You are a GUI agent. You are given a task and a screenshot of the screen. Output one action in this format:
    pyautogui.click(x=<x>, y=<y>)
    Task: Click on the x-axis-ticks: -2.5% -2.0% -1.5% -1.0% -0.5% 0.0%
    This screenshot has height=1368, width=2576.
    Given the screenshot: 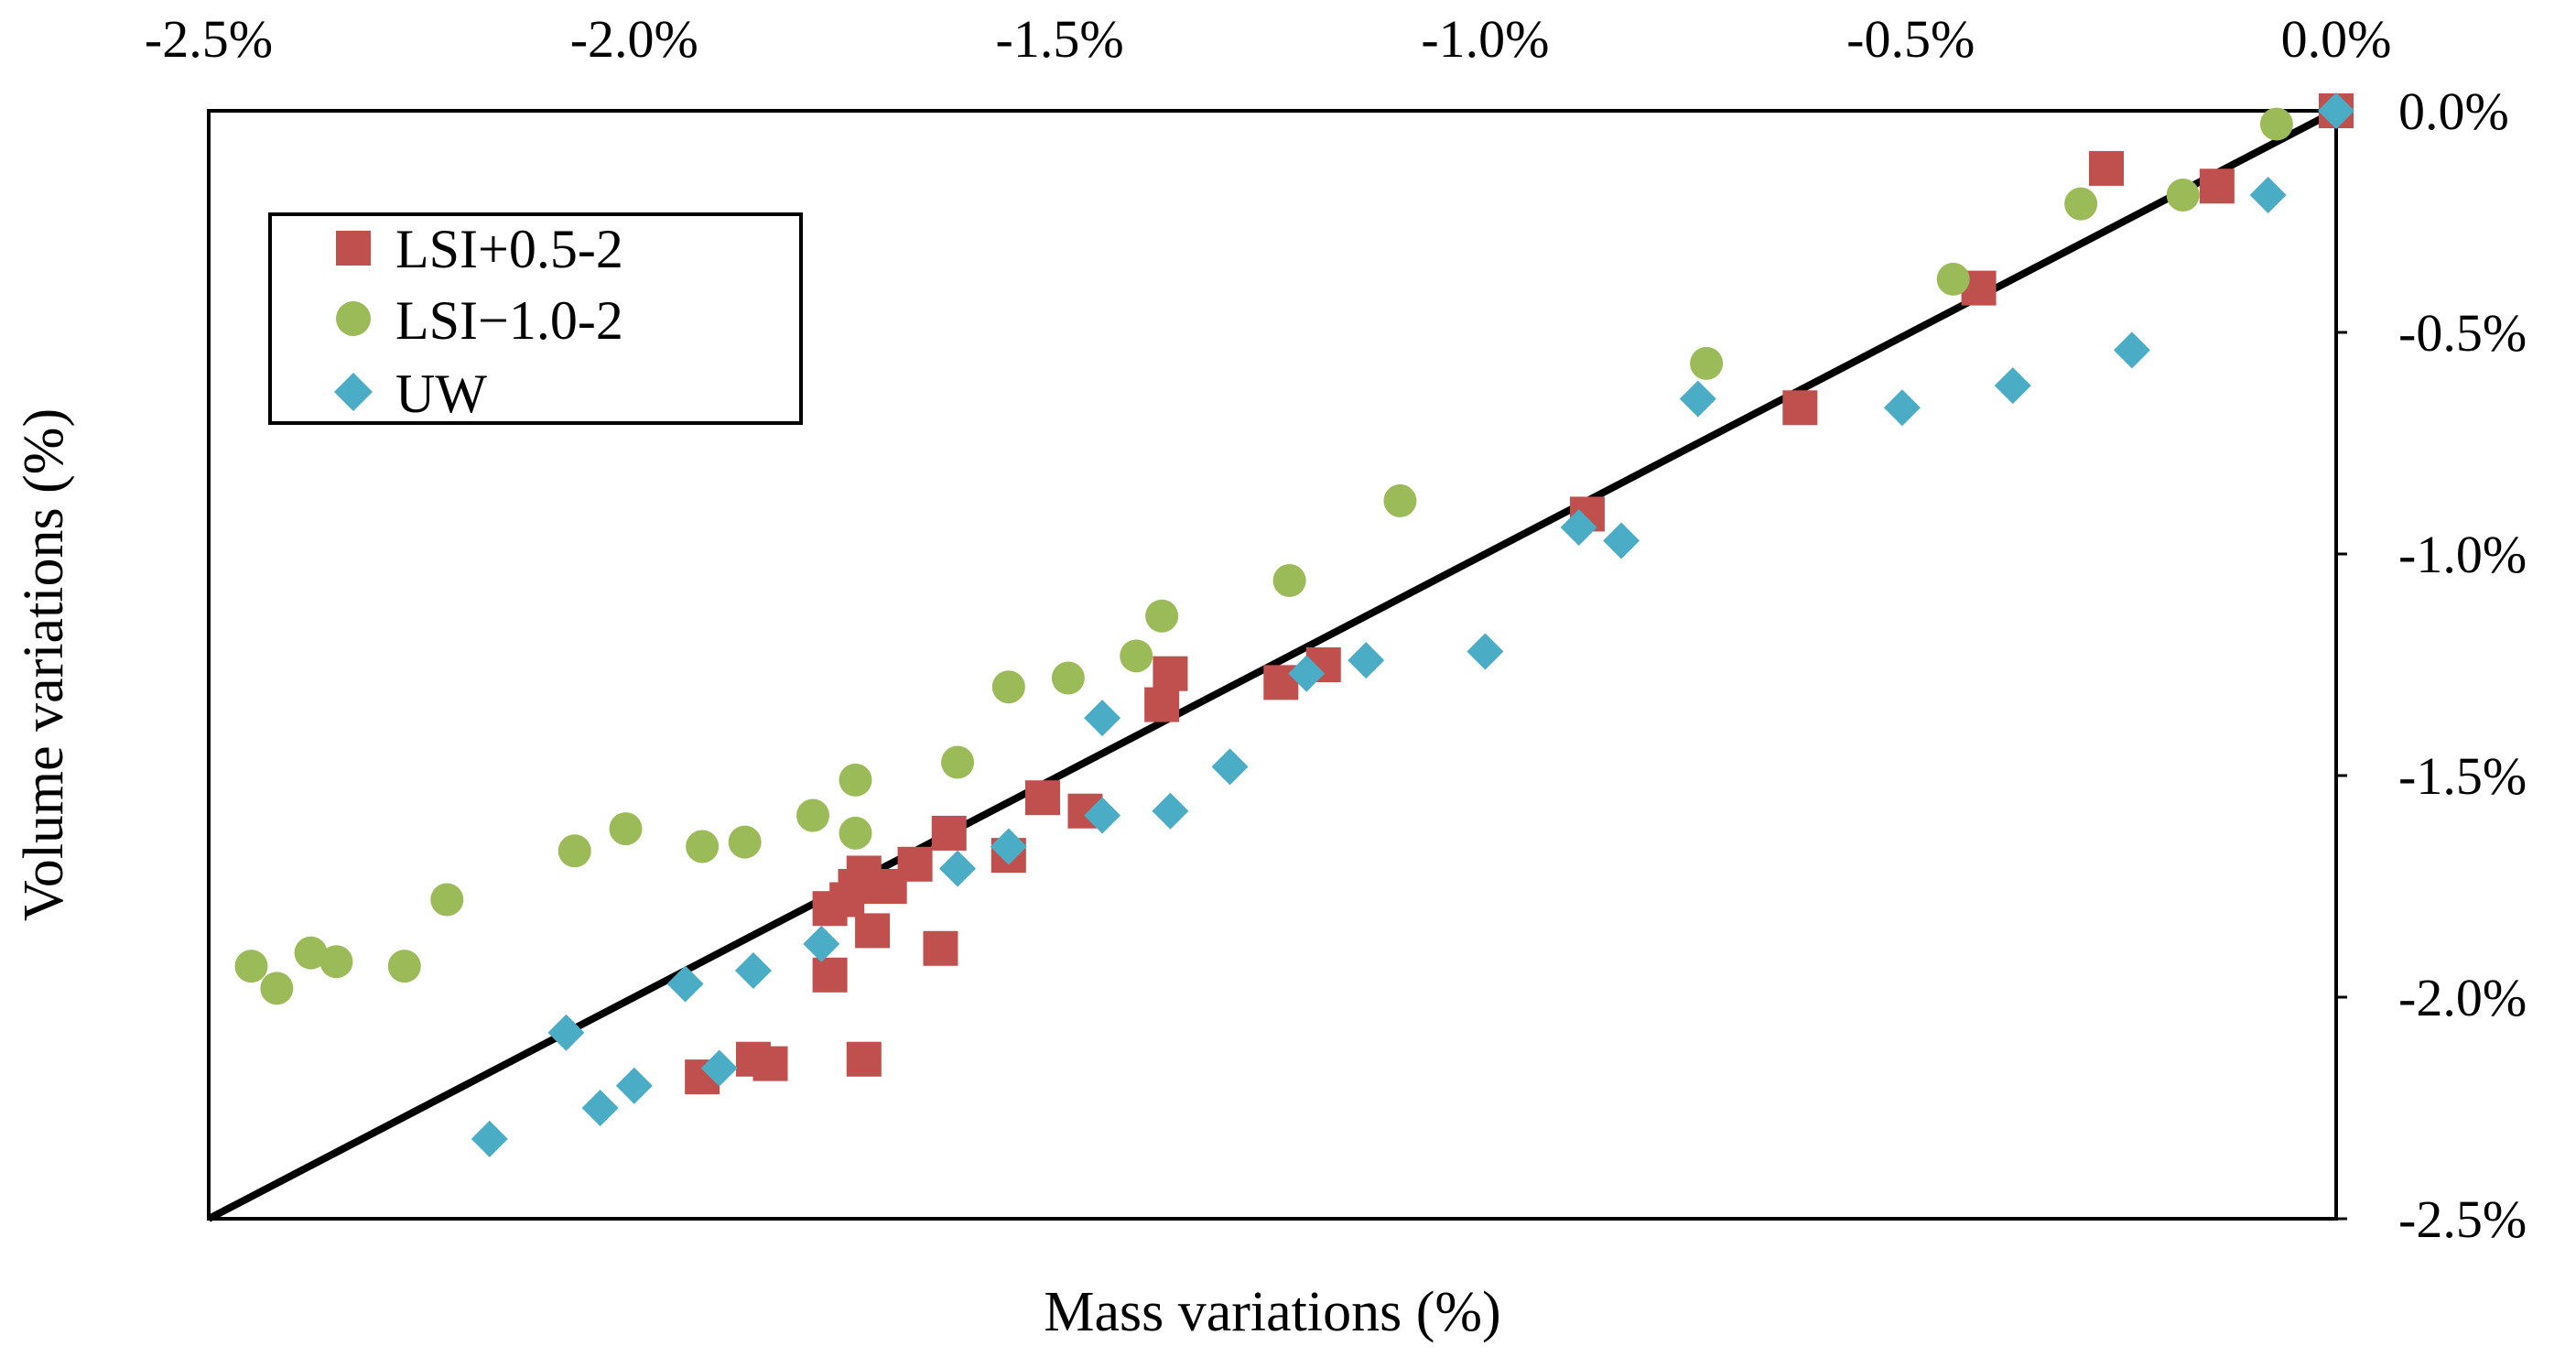 What is the action you would take?
    pyautogui.click(x=1268, y=39)
    